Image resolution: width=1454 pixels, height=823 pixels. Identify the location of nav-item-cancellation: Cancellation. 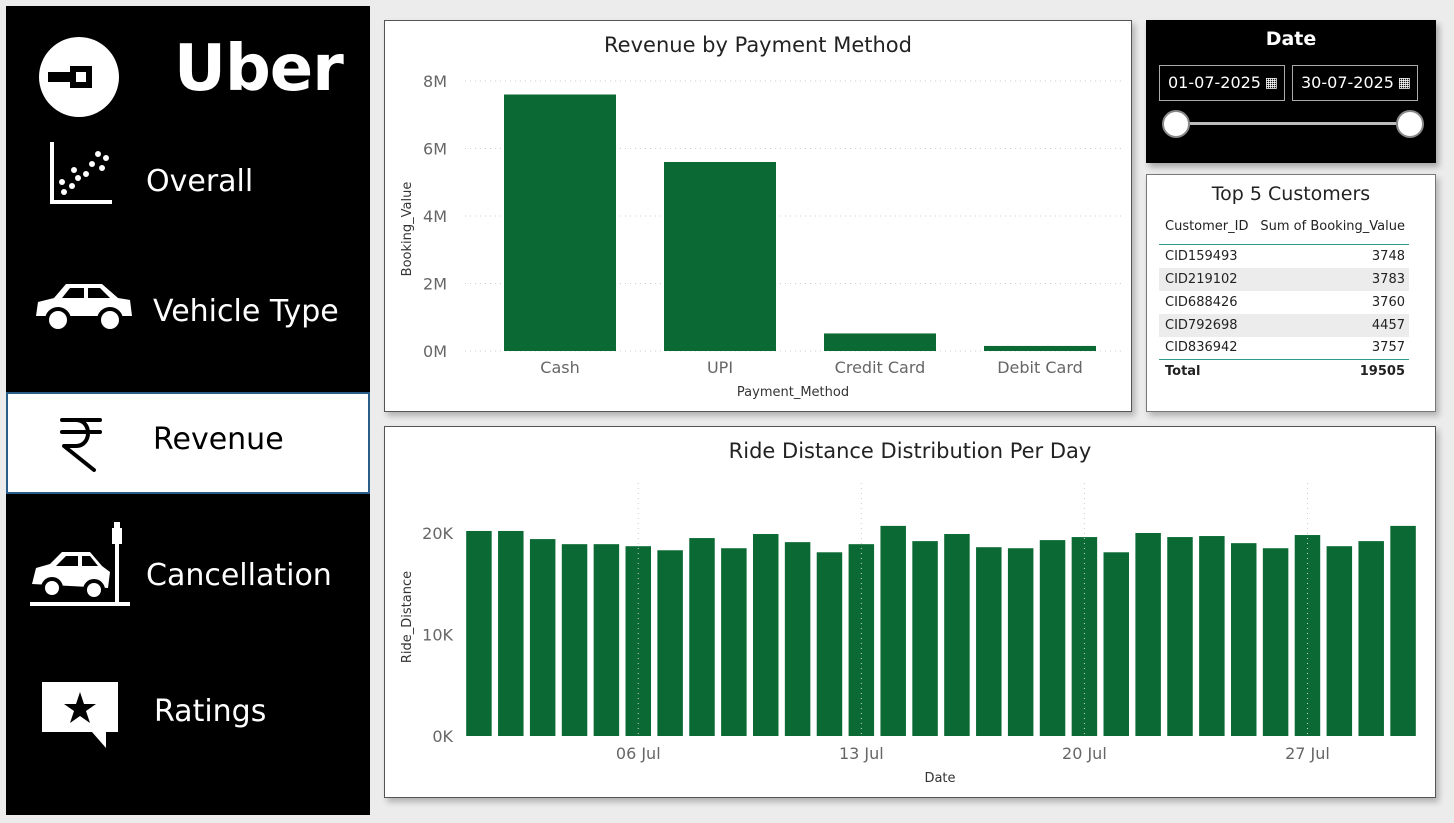
(188, 567).